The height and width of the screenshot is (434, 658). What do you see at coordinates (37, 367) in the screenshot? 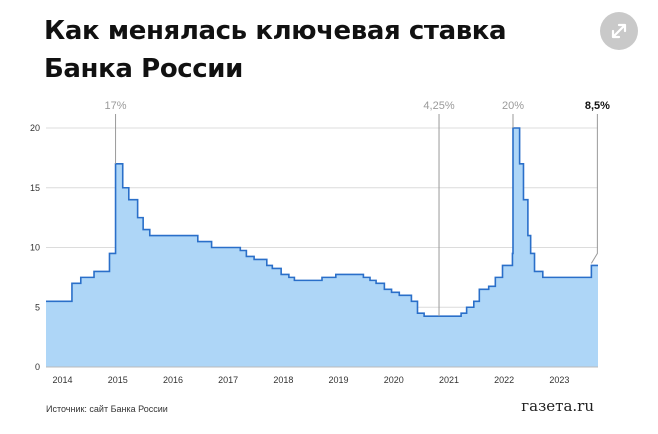
I see `y-tick-label: 0` at bounding box center [37, 367].